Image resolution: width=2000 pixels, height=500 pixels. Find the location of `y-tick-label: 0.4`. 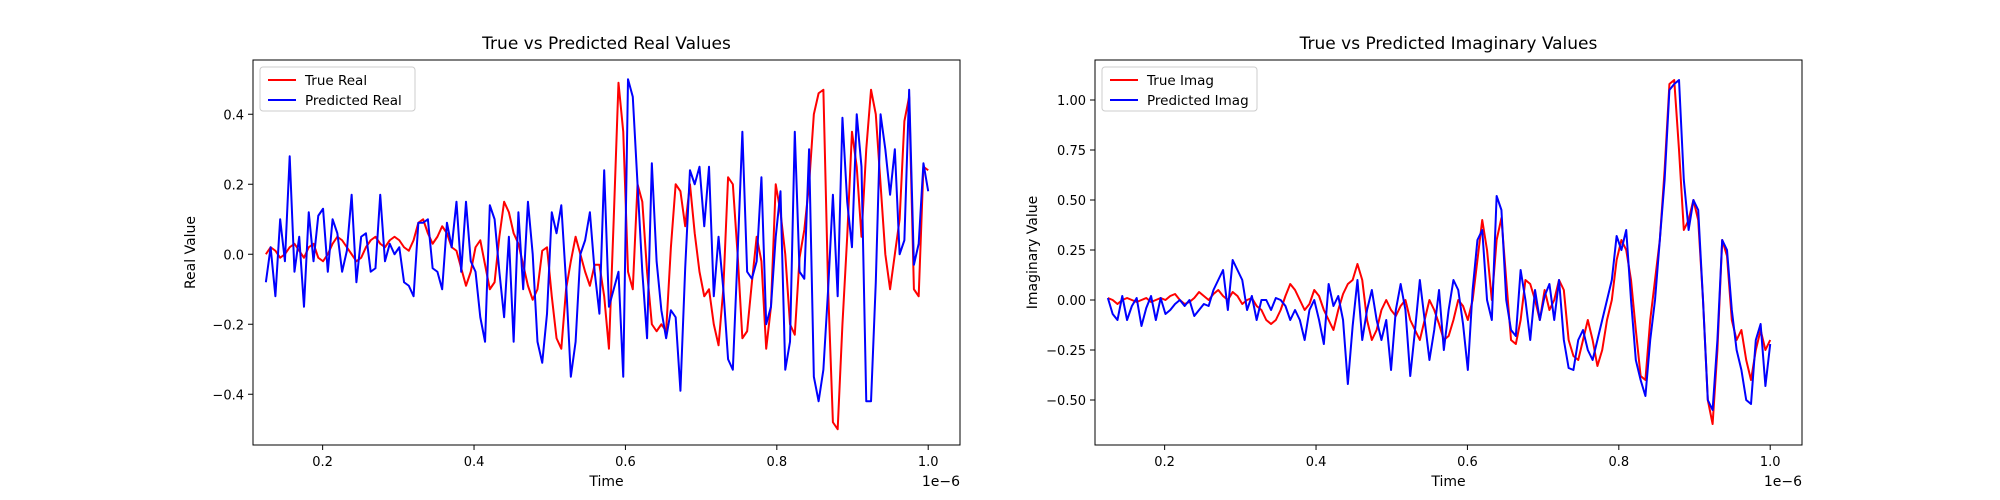

y-tick-label: 0.4 is located at coordinates (233, 115).